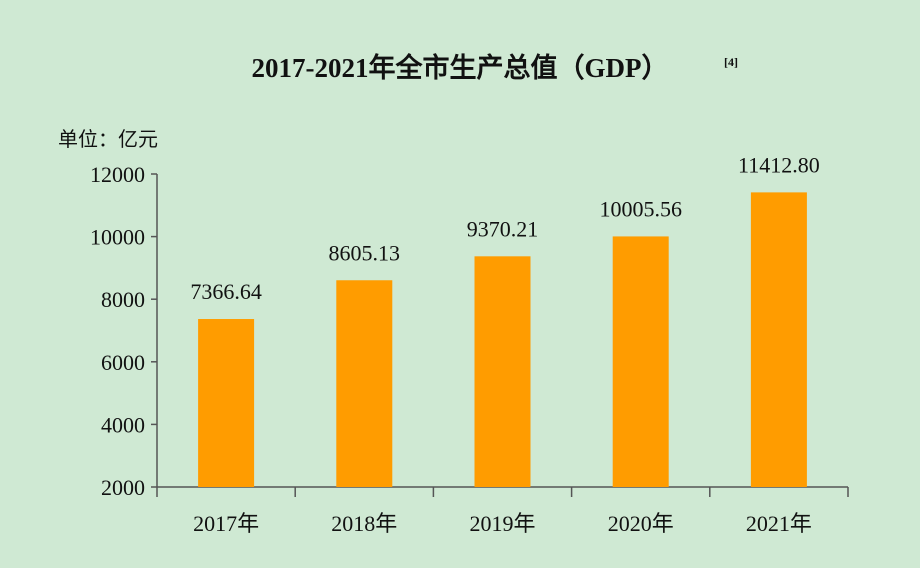 The height and width of the screenshot is (572, 920). I want to click on data-label: 10005.56, so click(640, 208).